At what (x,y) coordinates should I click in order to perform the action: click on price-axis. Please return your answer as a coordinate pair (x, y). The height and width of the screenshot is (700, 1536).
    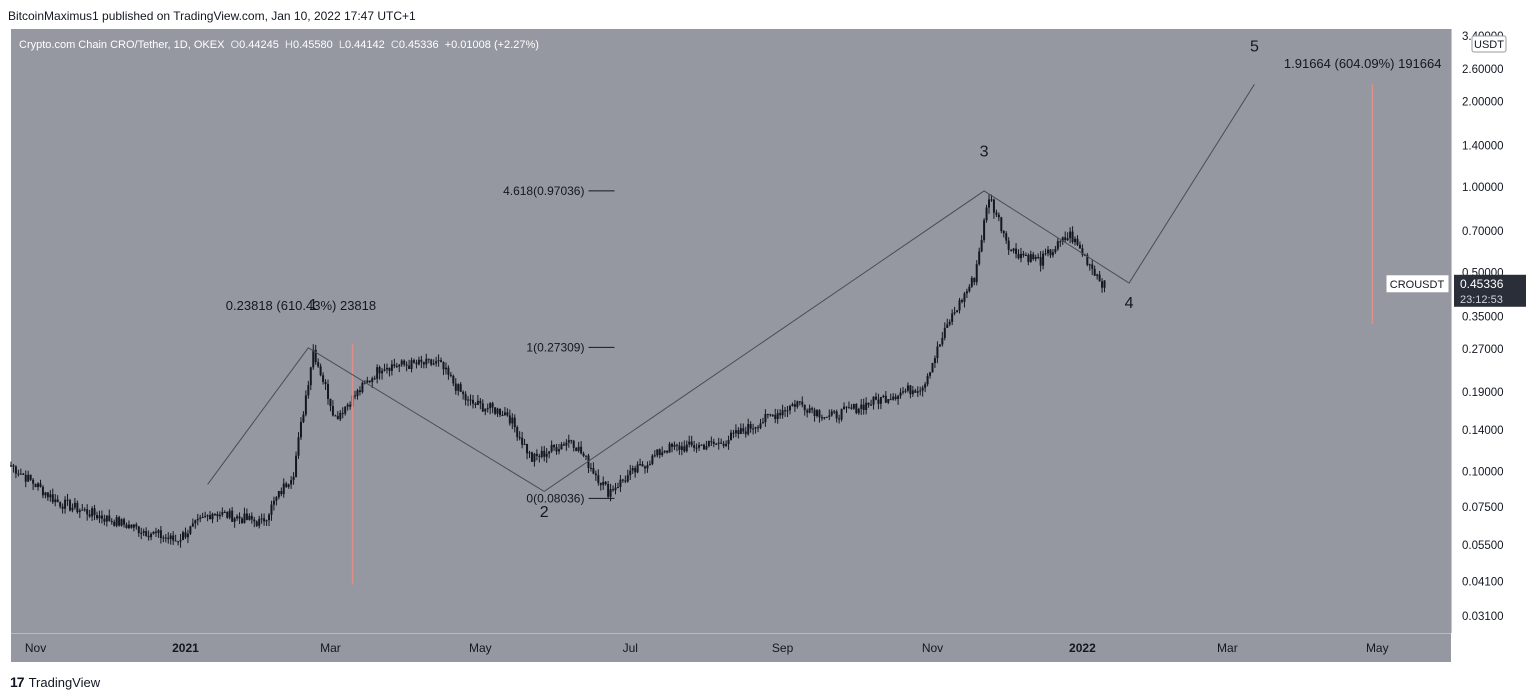
    Looking at the image, I should click on (1490, 331).